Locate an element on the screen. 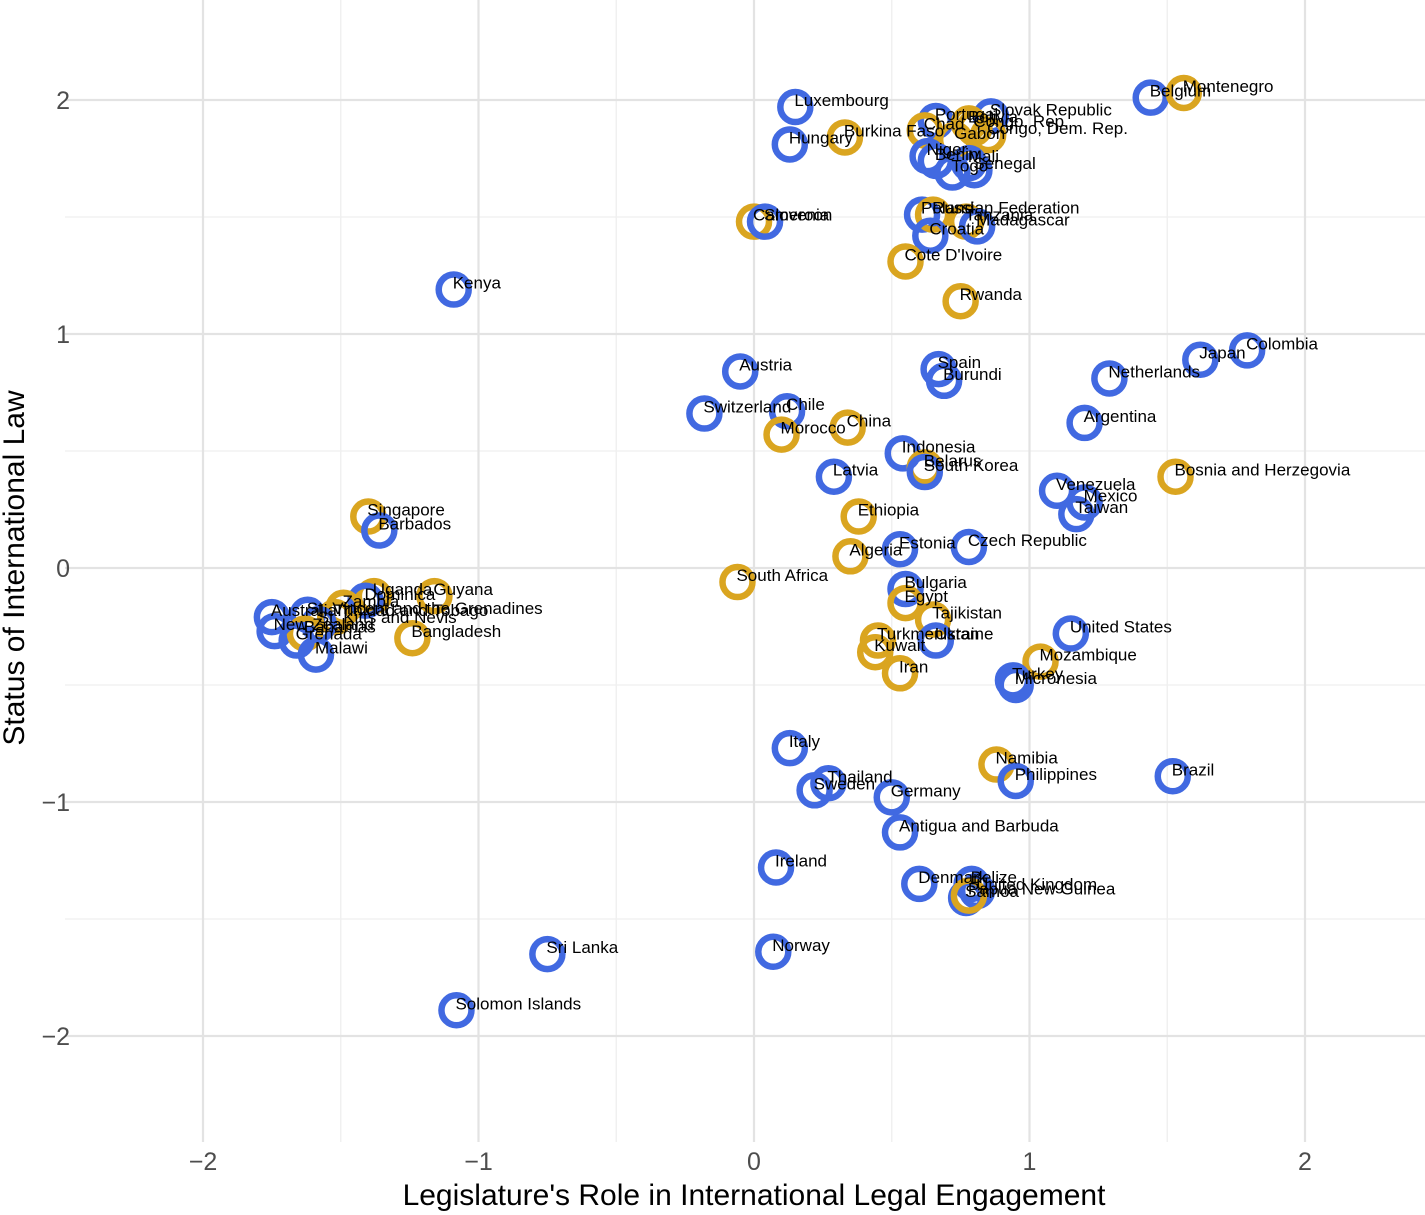 The height and width of the screenshot is (1215, 1425). point-label: Venezuela is located at coordinates (1096, 484).